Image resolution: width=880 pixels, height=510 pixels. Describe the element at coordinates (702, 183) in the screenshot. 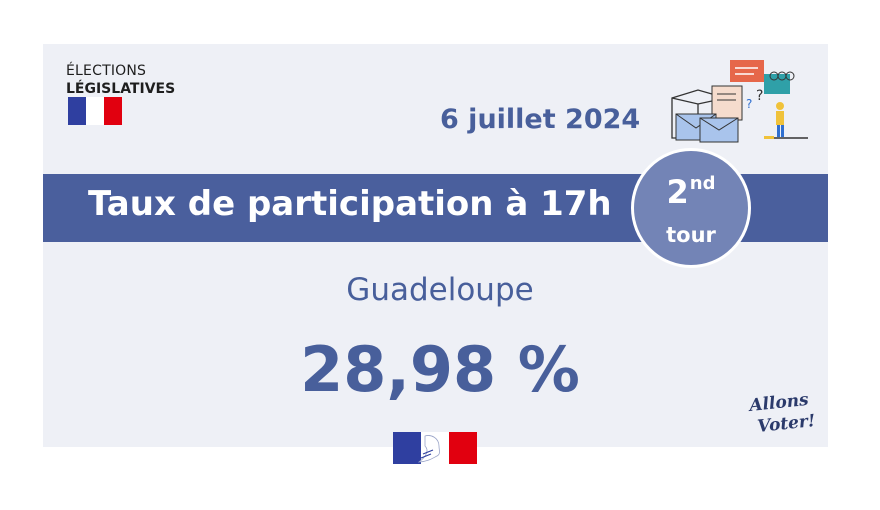

I see `round-number-suffix: nd` at that location.